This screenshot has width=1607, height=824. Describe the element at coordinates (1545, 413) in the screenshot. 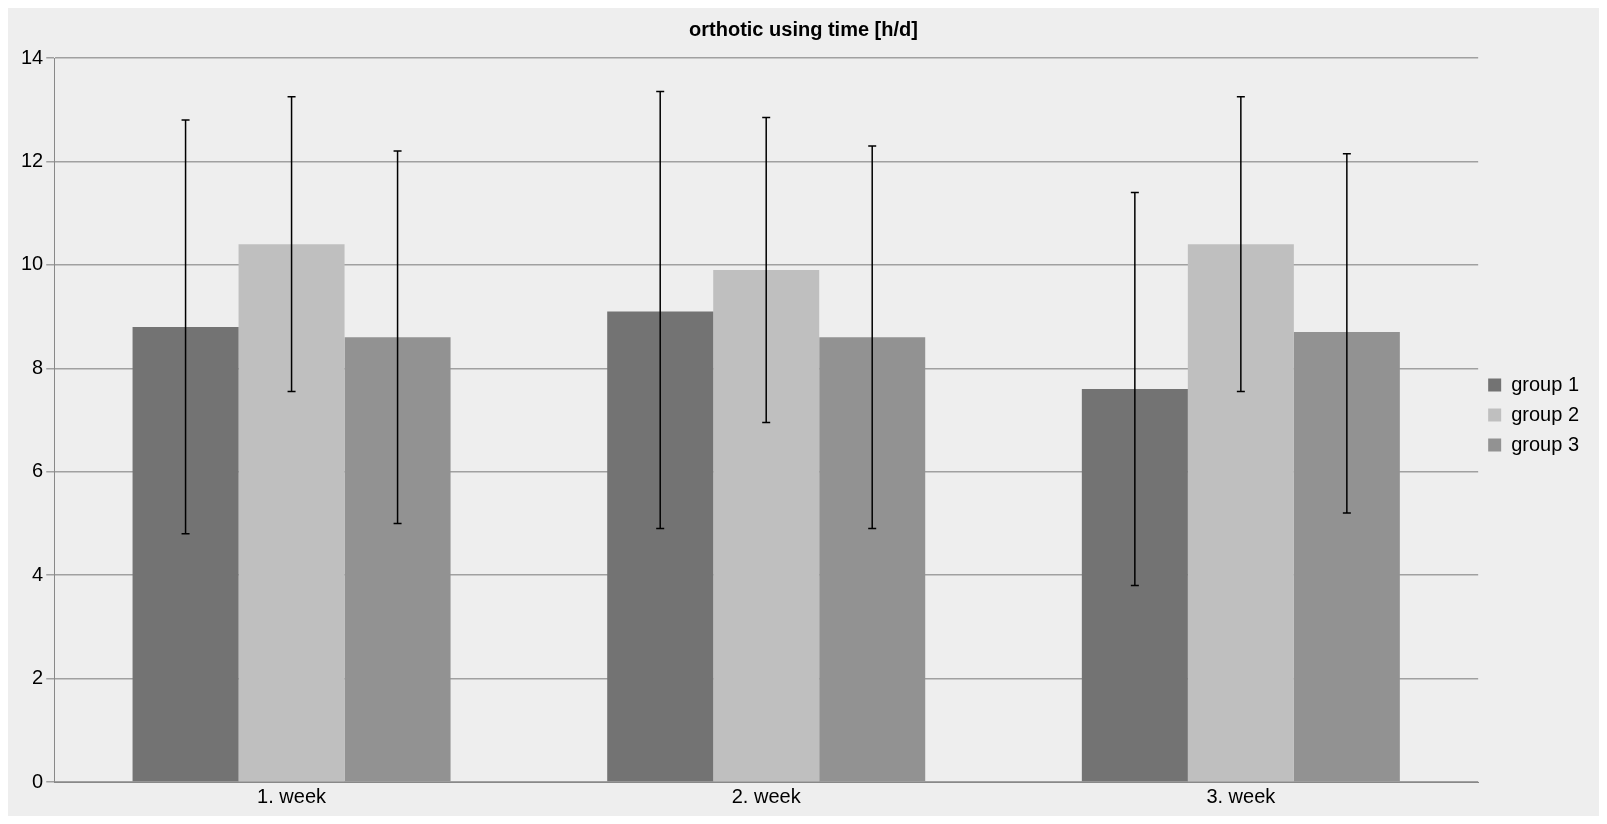

I see `legend-label: group 2` at that location.